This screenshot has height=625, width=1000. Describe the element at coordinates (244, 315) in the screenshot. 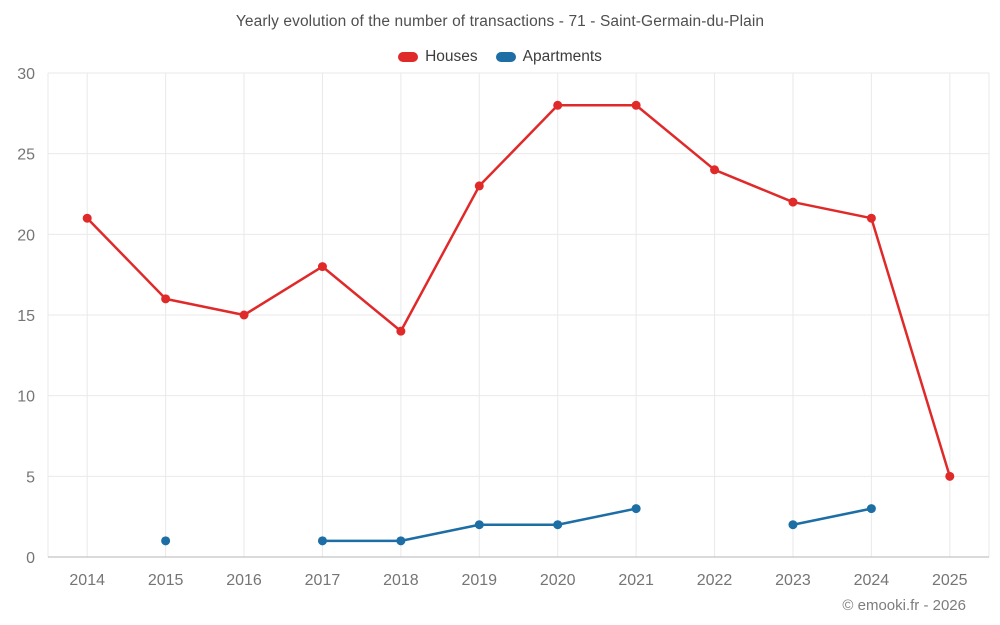

I see `data-point-houses-2016` at that location.